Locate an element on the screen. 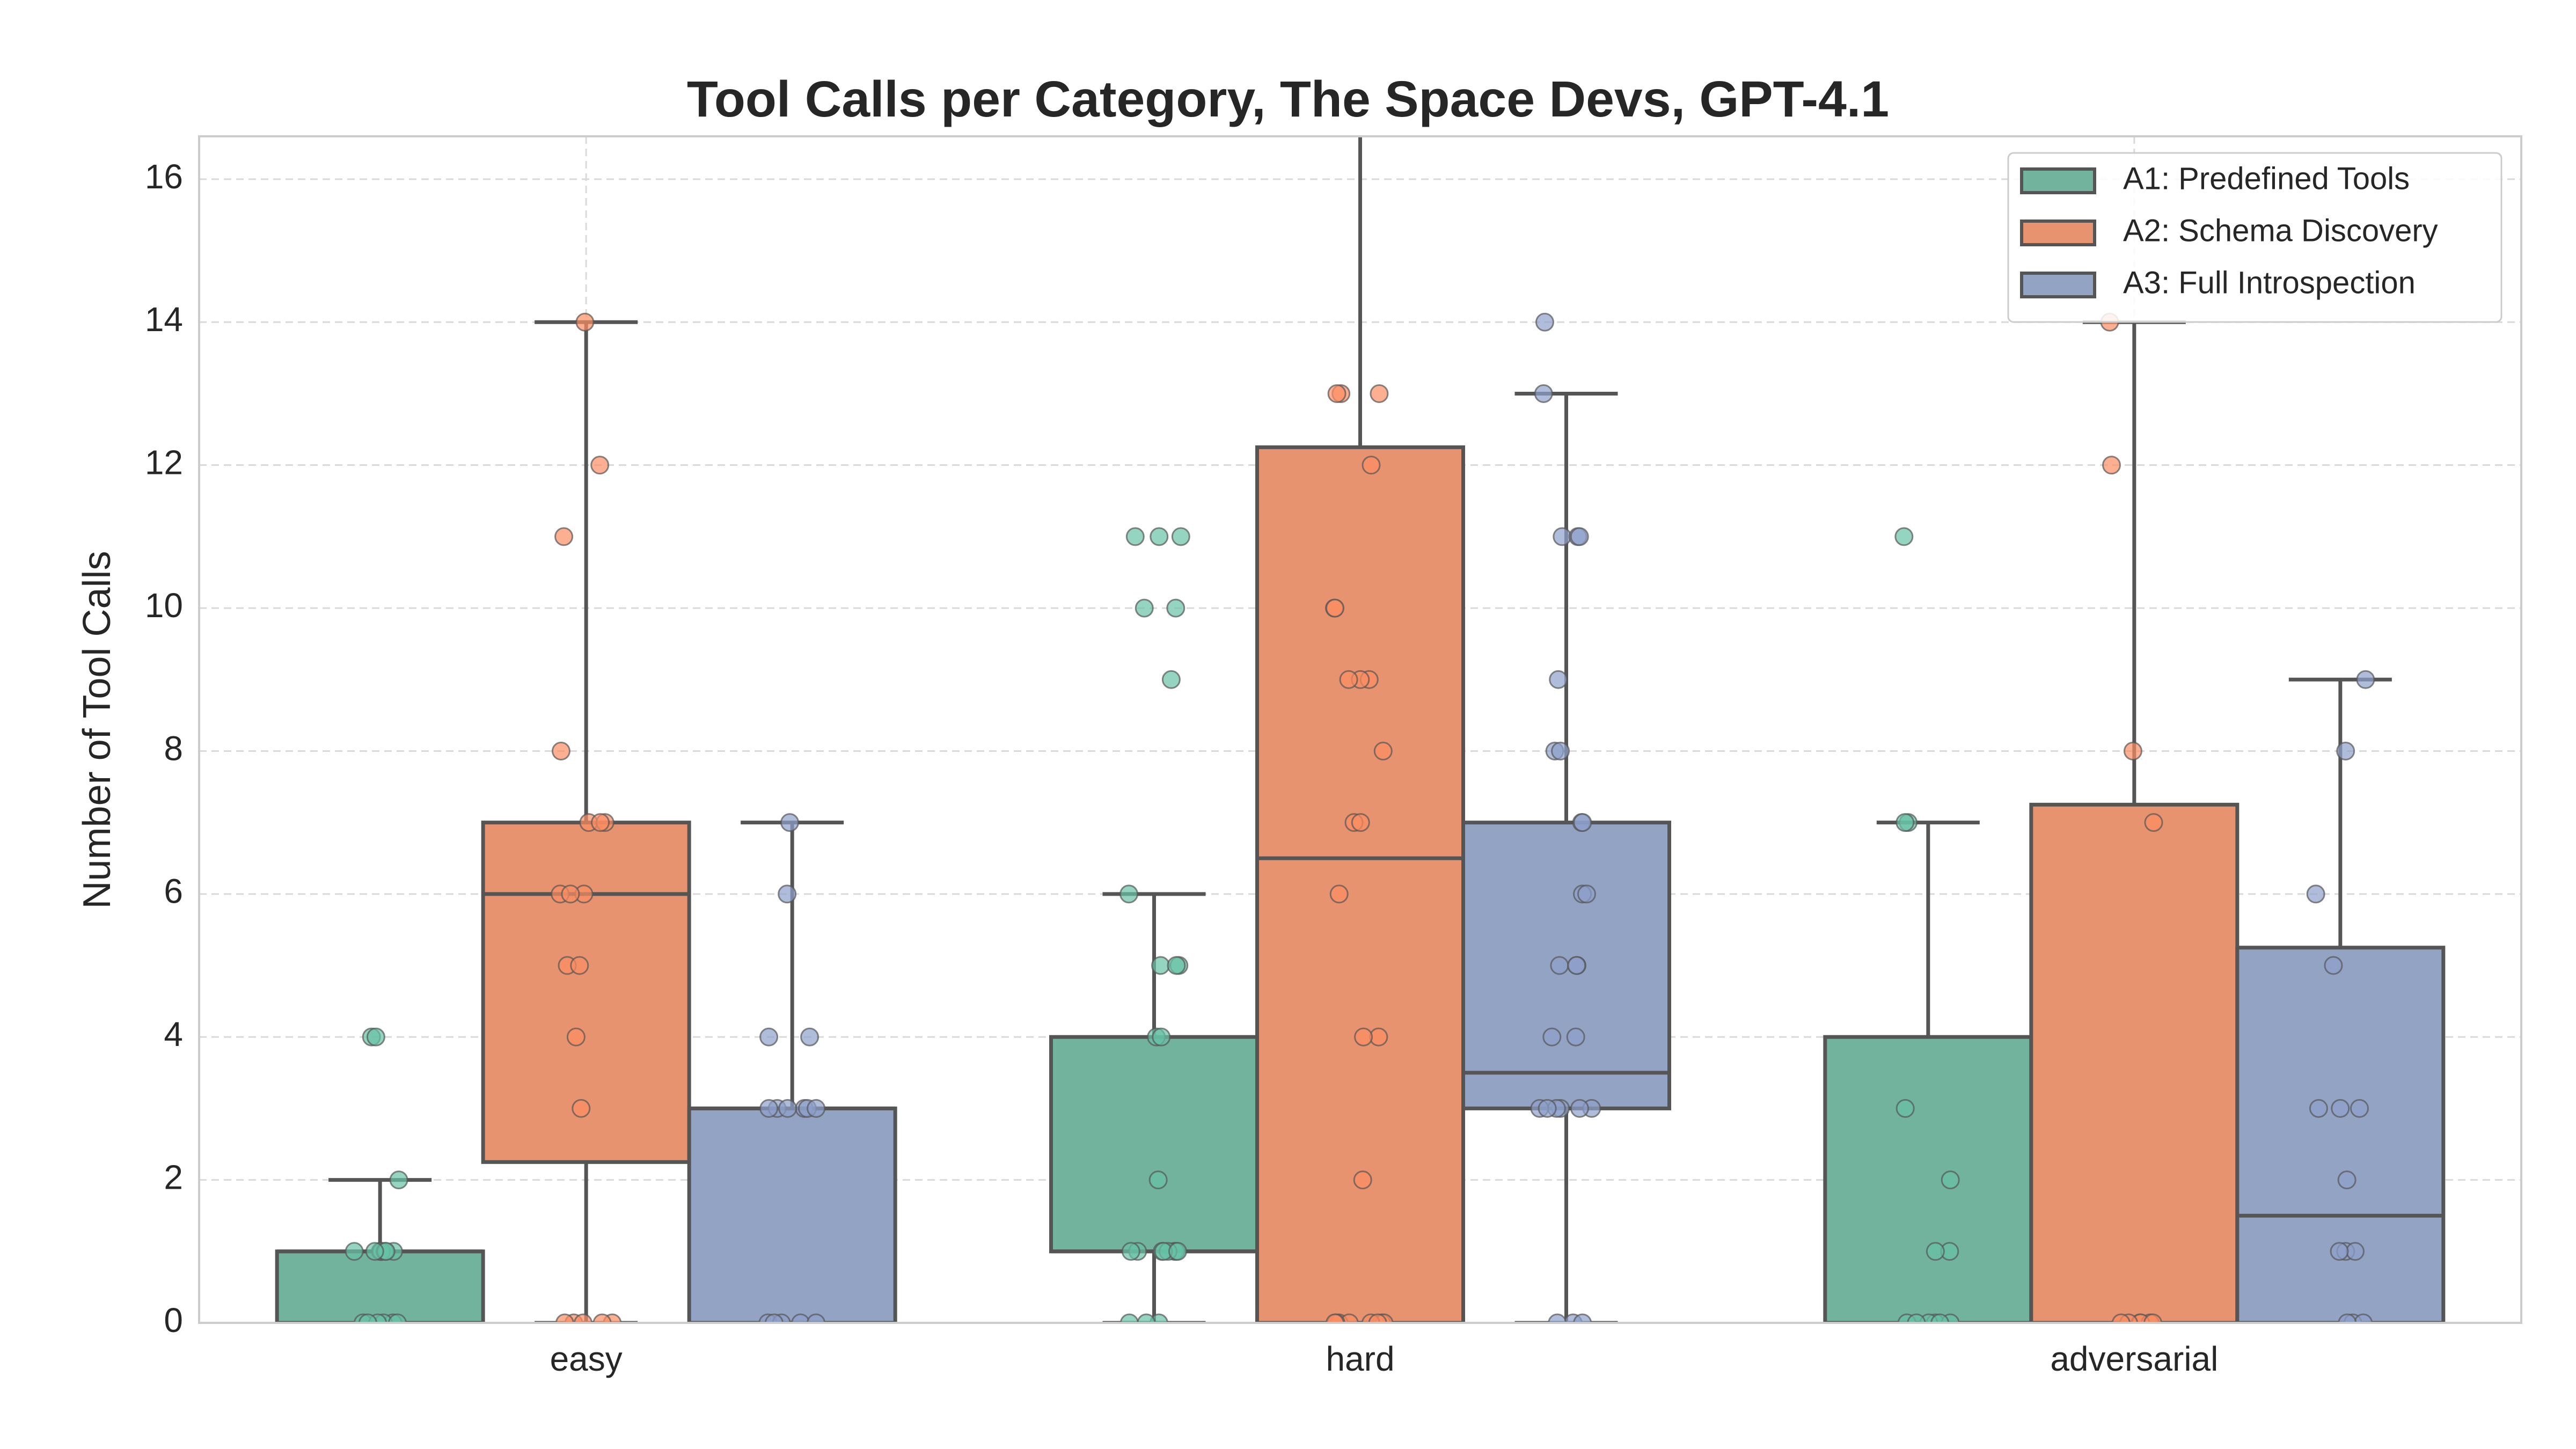 Image resolution: width=2576 pixels, height=1449 pixels. y-tick-label: 16 is located at coordinates (164, 176).